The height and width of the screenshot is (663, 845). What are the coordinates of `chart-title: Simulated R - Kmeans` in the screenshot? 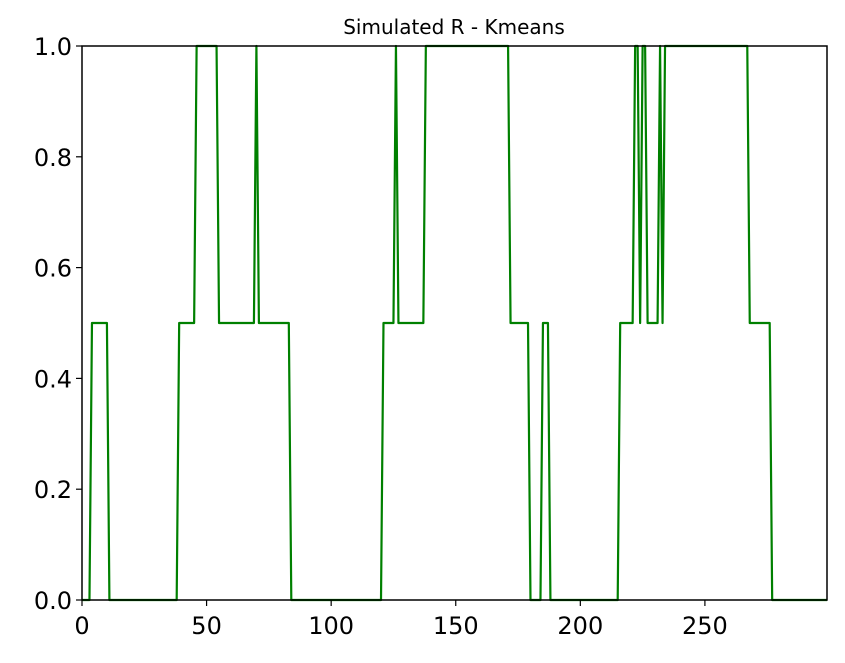 It's located at (454, 27).